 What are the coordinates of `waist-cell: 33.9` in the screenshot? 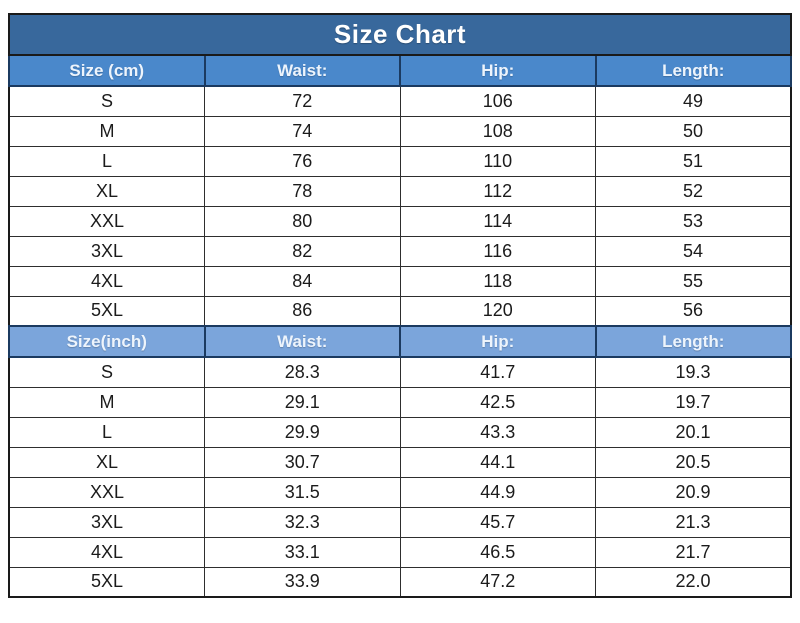 It's located at (302, 582).